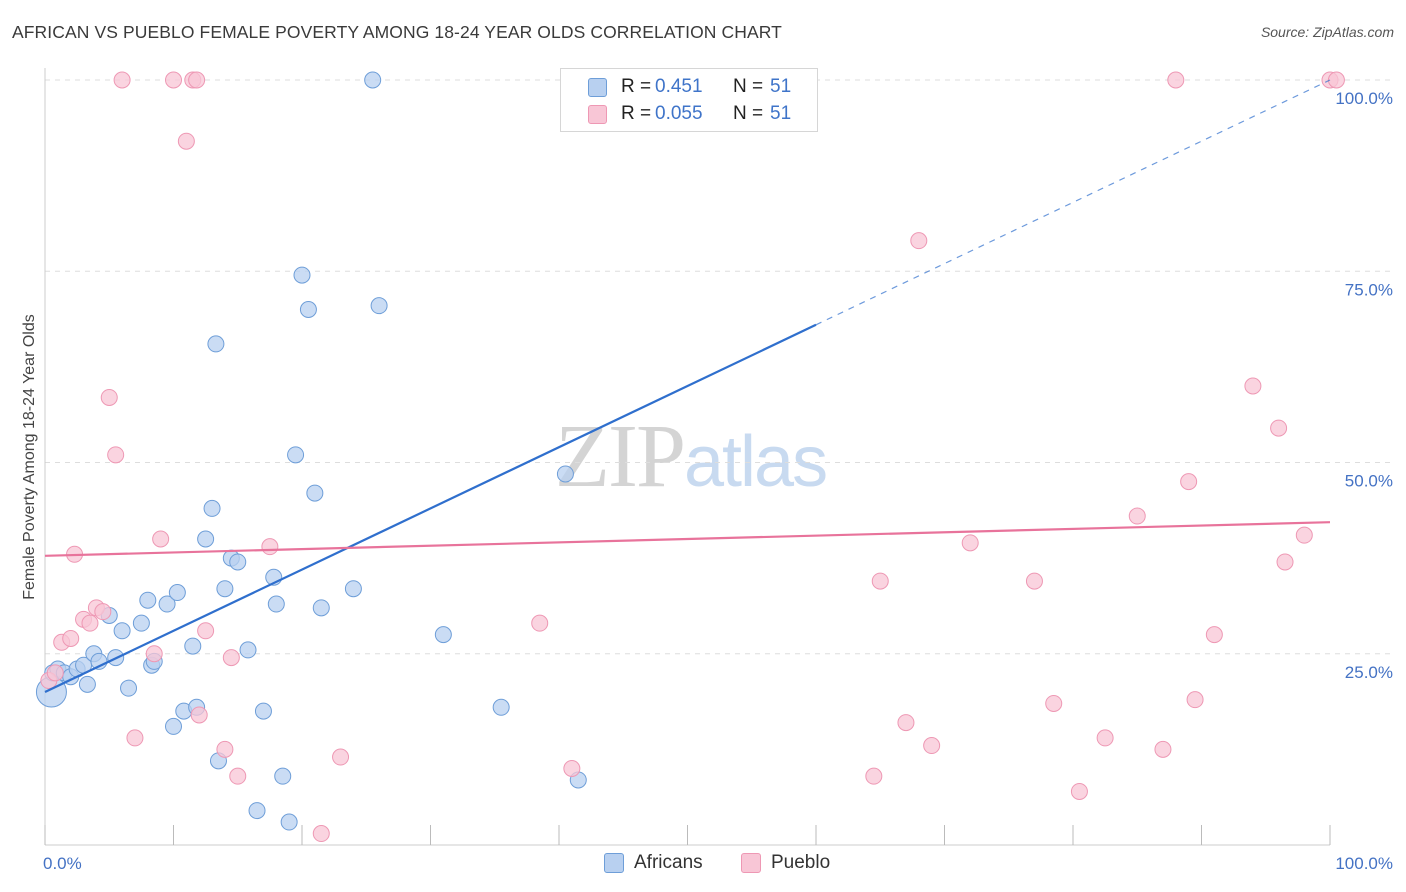 This screenshot has height=892, width=1406. What do you see at coordinates (1073, 202) in the screenshot?
I see `africans-trend-extension` at bounding box center [1073, 202].